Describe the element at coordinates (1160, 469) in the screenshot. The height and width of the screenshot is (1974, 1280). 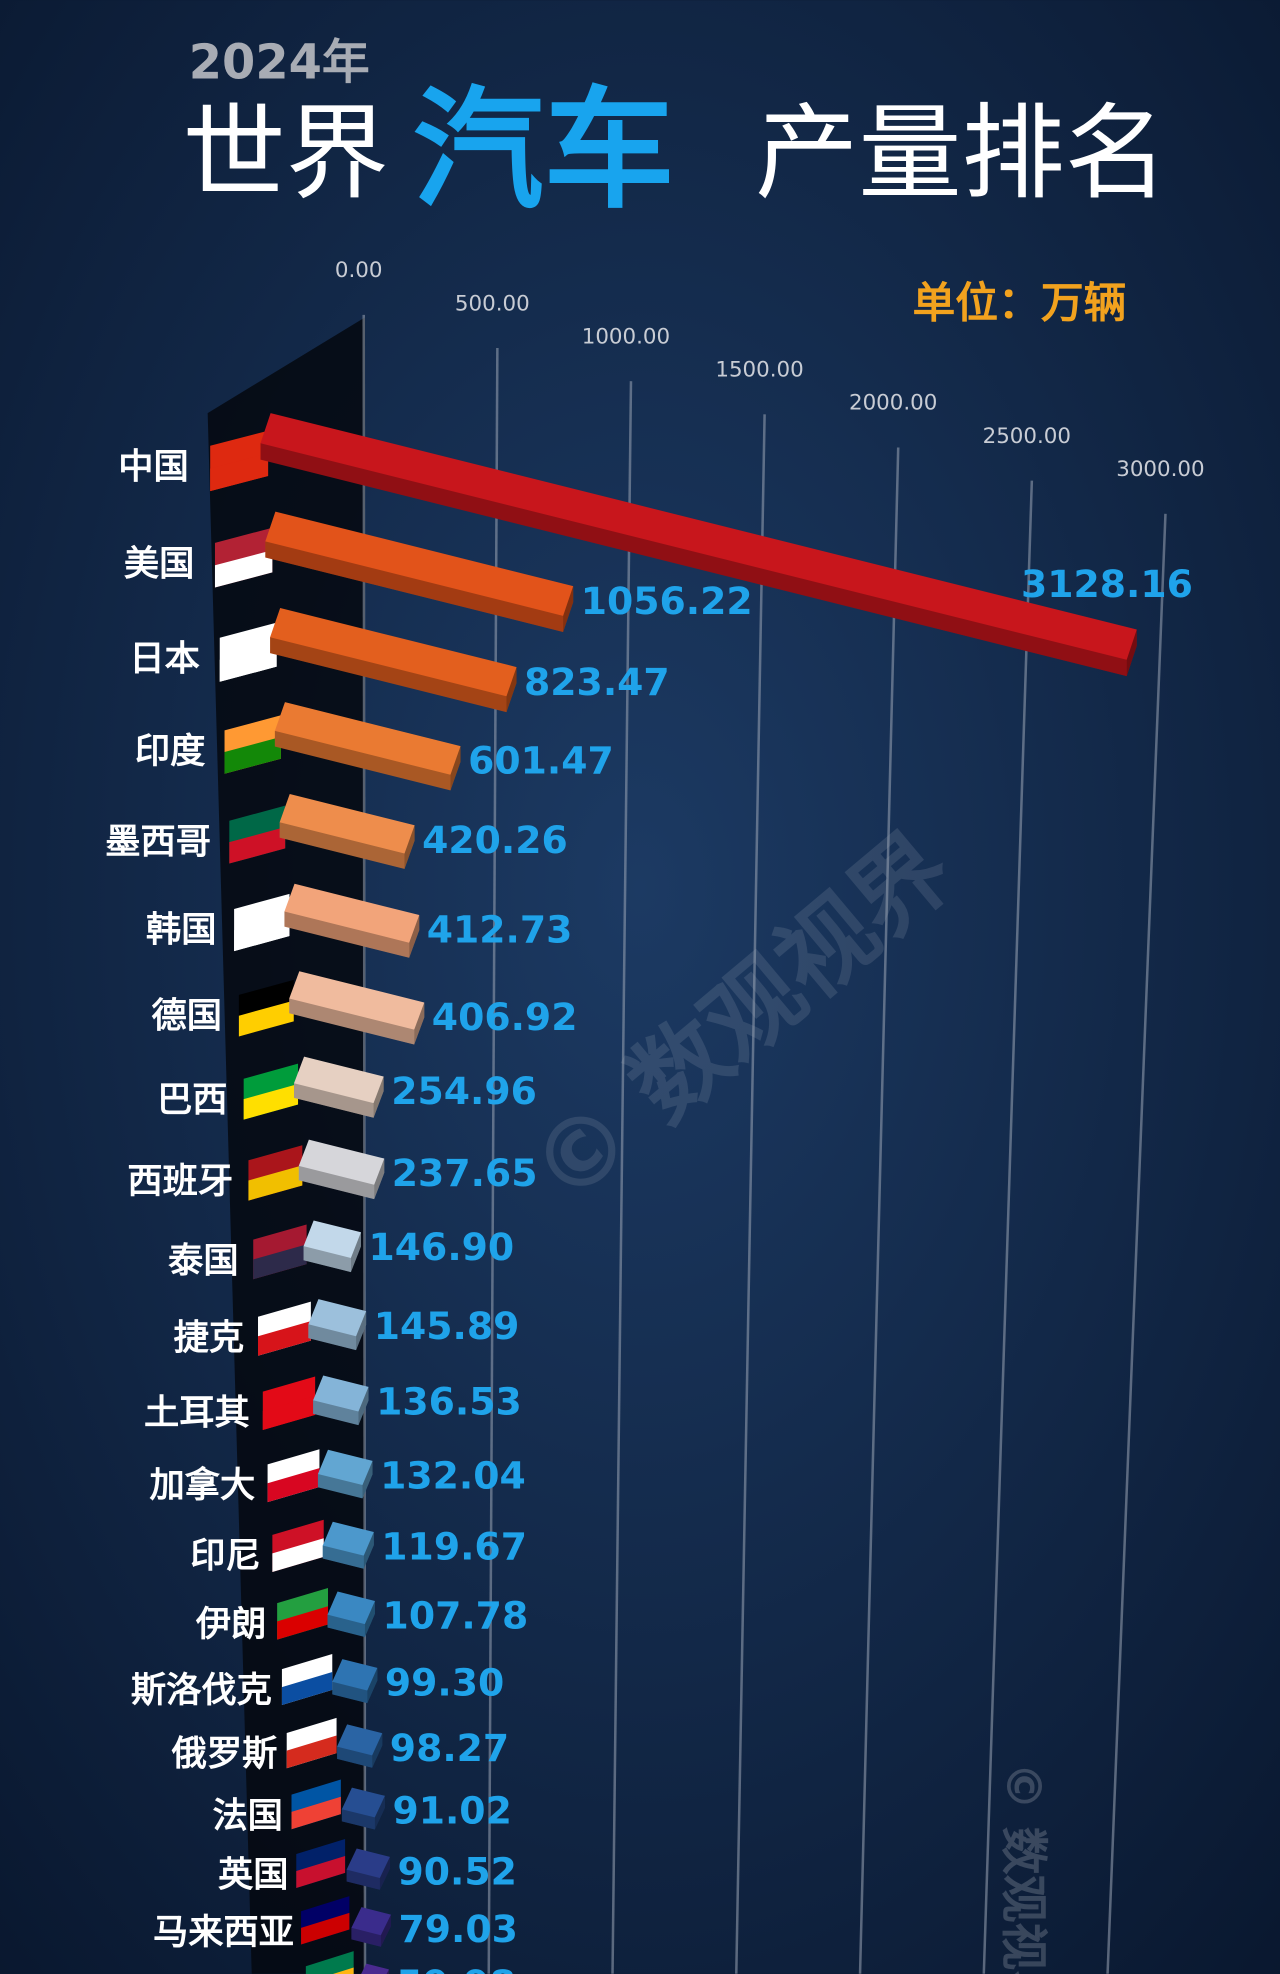
I see `x-tick-label: 3000.00` at that location.